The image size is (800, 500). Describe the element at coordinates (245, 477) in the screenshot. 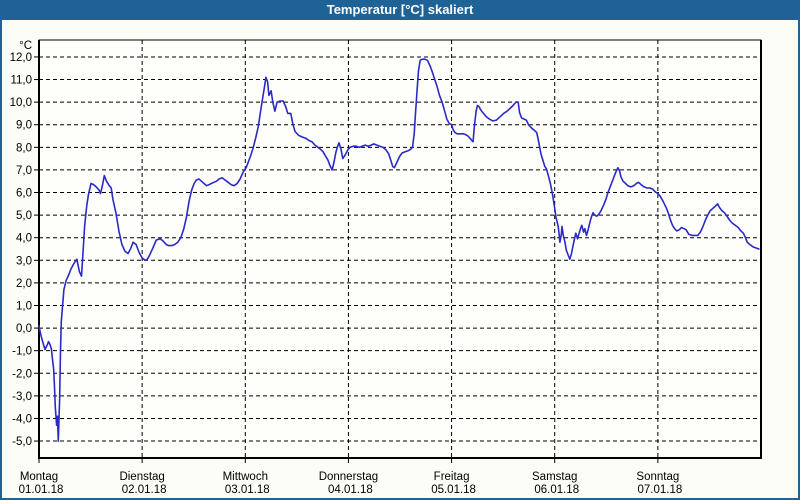

I see `x-axis-day-label: Mittwoch` at that location.